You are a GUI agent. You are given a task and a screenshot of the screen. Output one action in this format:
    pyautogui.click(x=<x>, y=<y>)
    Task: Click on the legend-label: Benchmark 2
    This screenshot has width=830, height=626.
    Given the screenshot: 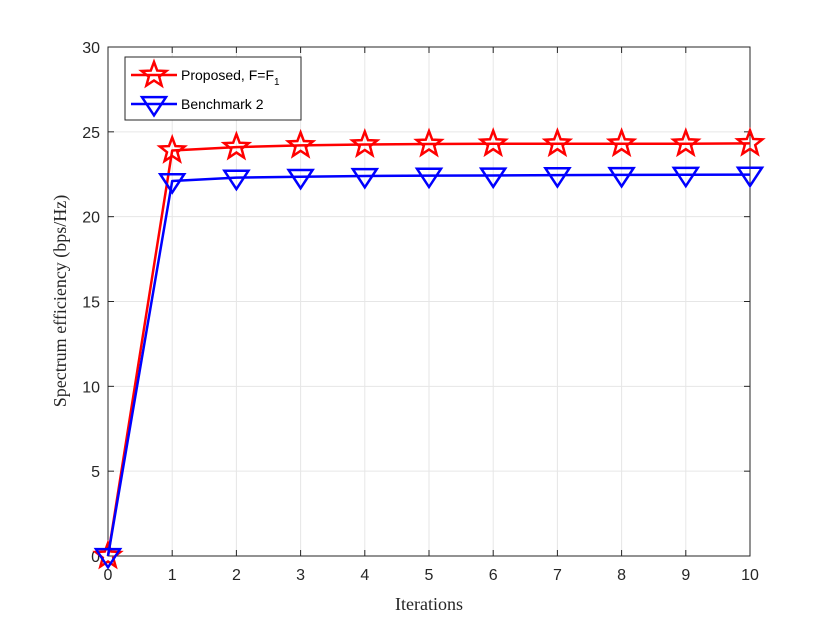 What is the action you would take?
    pyautogui.click(x=222, y=104)
    